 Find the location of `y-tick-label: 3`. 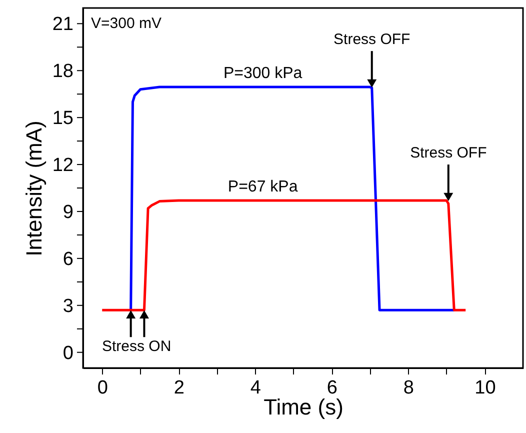

y-tick-label: 3 is located at coordinates (68, 306).